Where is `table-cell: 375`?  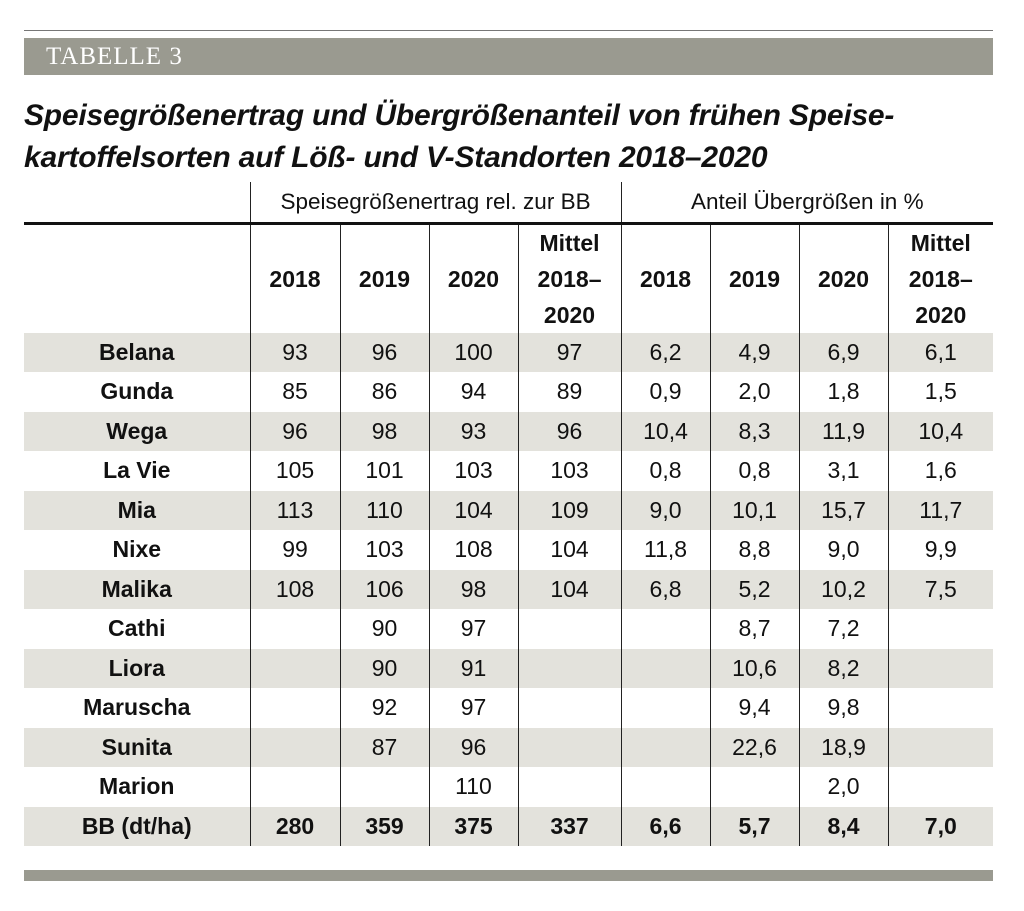 table-cell: 375 is located at coordinates (473, 826).